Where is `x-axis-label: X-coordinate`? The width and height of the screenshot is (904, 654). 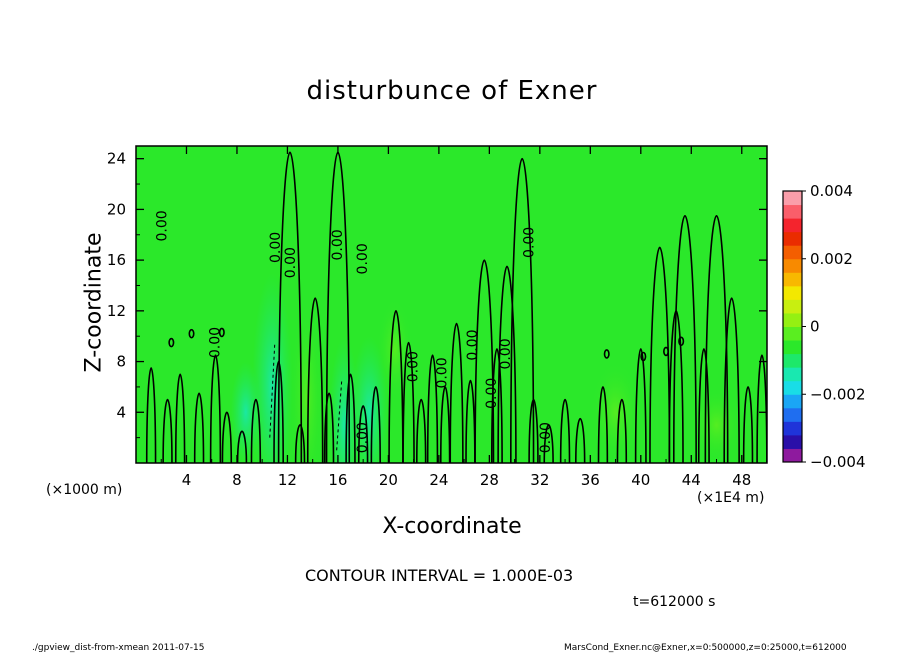
x-axis-label: X-coordinate is located at coordinates (452, 526).